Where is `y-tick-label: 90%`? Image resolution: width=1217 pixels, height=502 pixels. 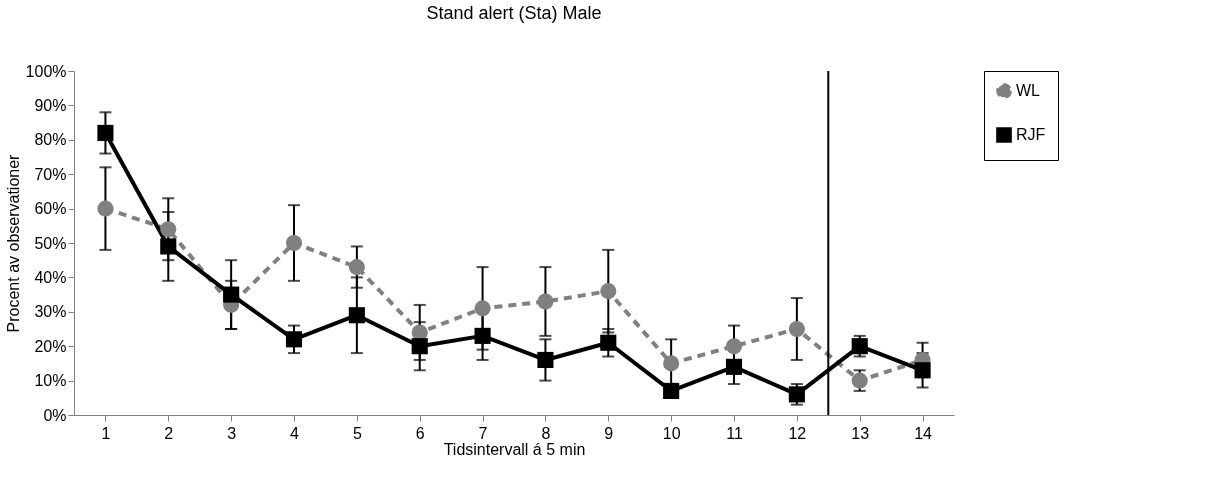
y-tick-label: 90% is located at coordinates (50, 105).